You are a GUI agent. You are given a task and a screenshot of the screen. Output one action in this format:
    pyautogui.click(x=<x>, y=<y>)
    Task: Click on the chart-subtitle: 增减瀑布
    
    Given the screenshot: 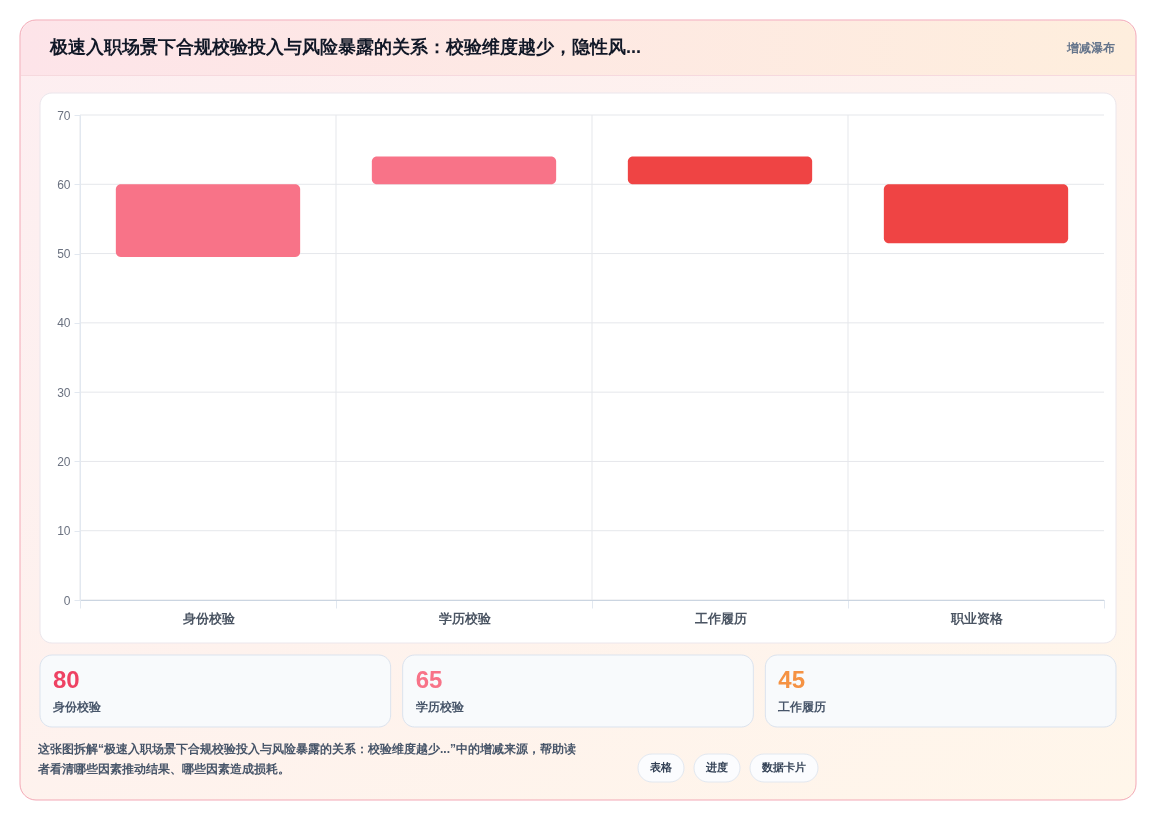 What is the action you would take?
    pyautogui.click(x=1090, y=48)
    